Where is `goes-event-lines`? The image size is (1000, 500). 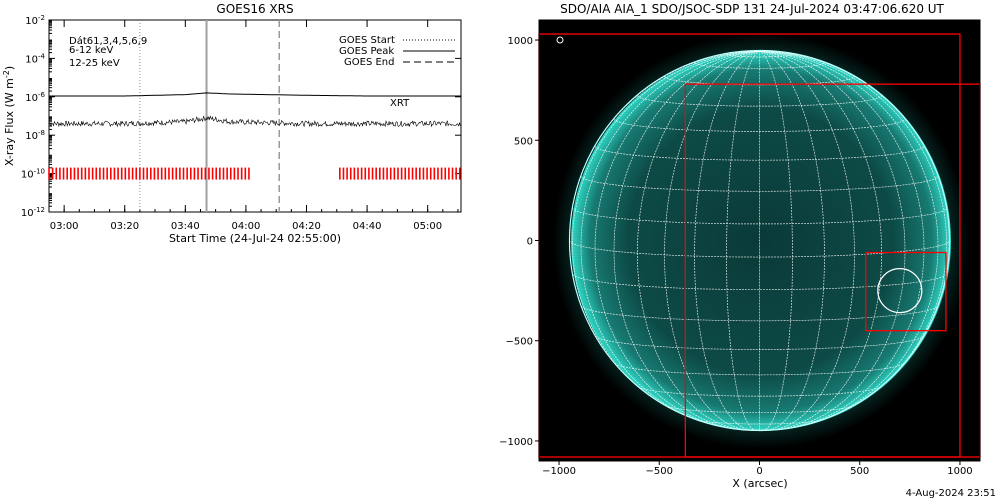
goes-event-lines is located at coordinates (209, 116).